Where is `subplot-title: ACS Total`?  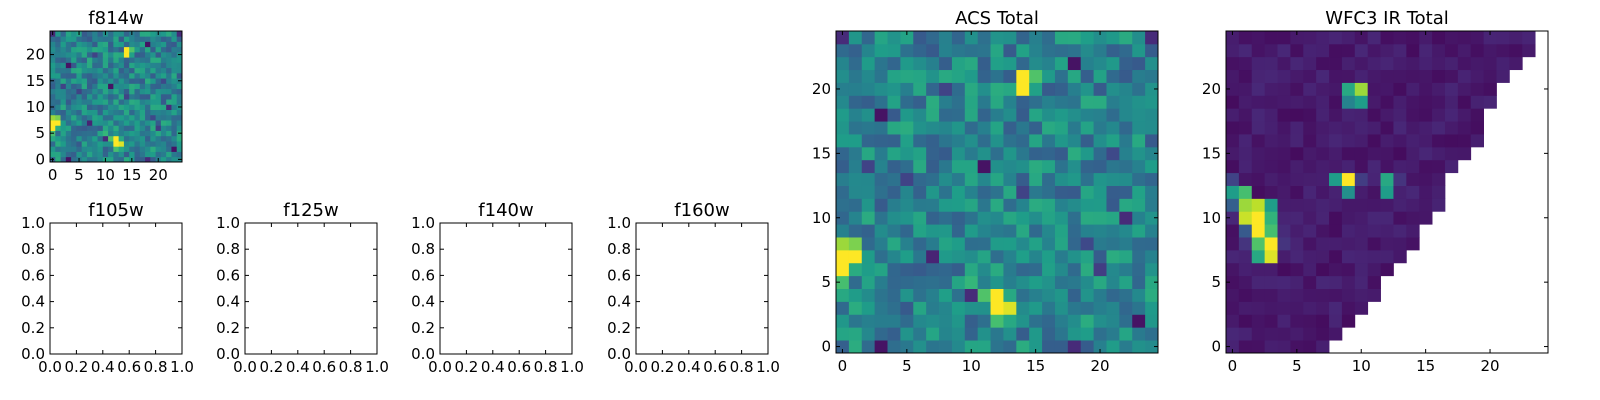
subplot-title: ACS Total is located at coordinates (997, 18).